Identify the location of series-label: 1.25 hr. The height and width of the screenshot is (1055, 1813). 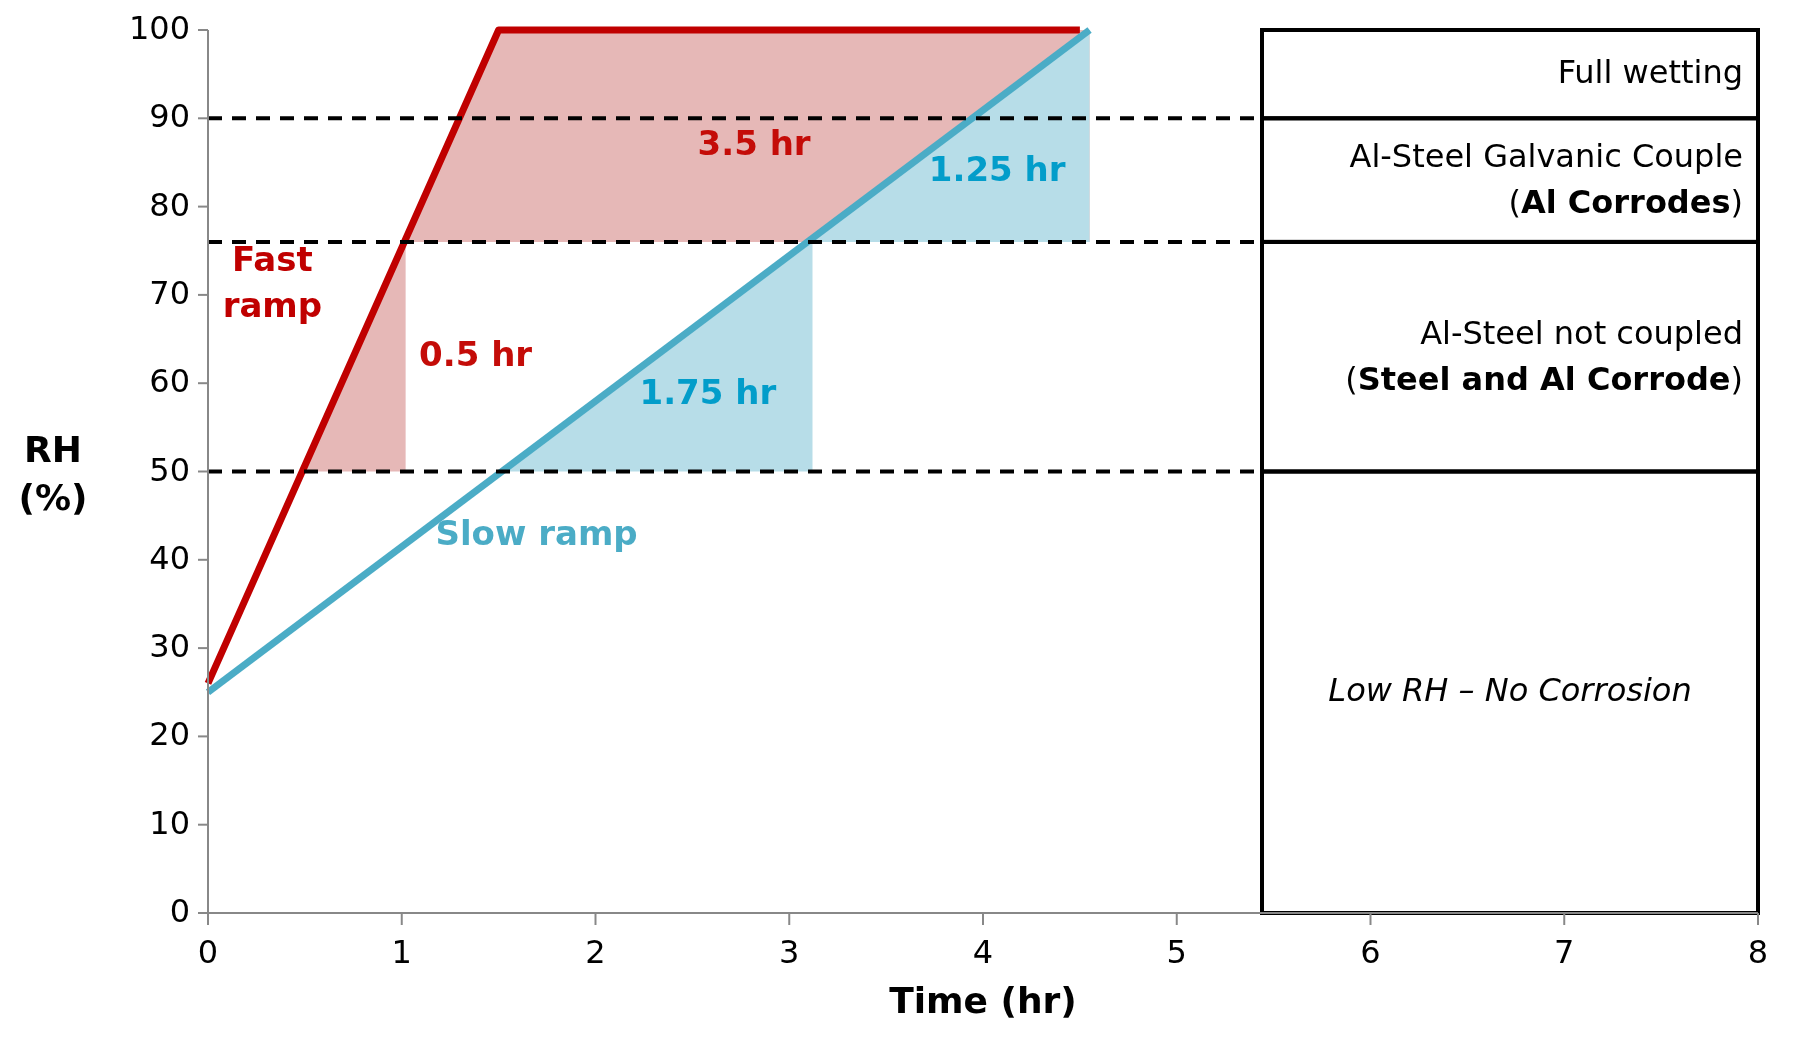
(997, 168).